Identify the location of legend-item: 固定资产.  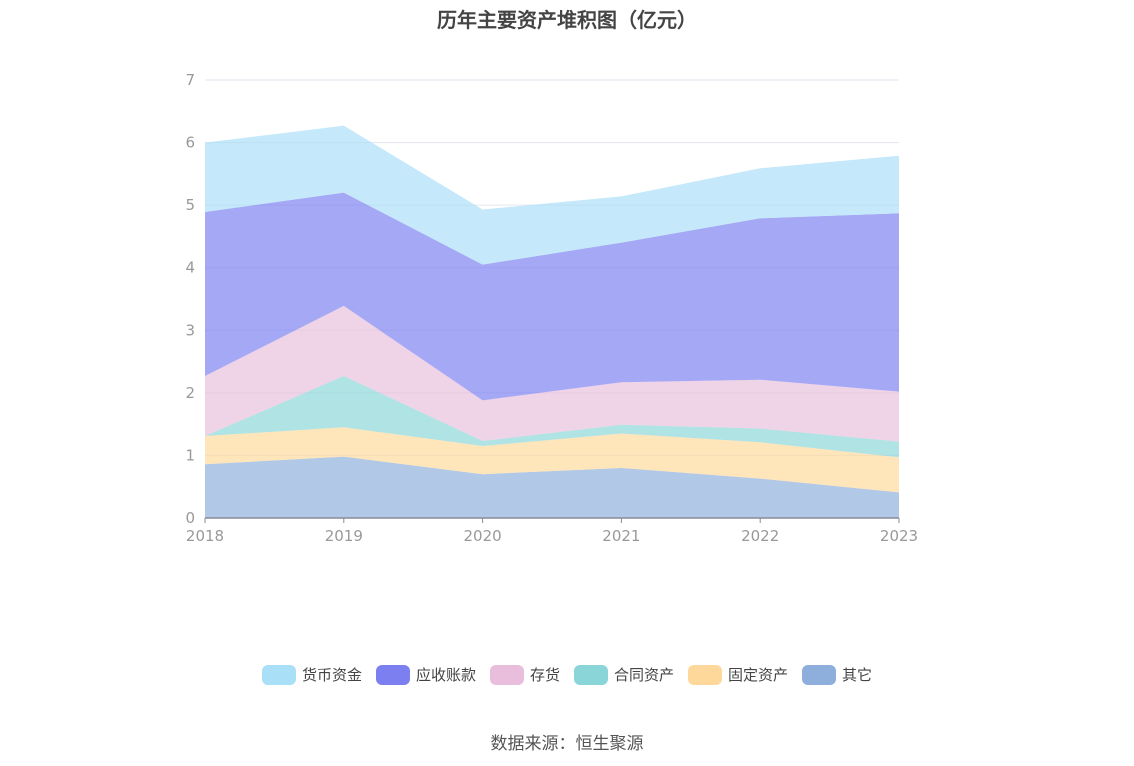
(738, 674).